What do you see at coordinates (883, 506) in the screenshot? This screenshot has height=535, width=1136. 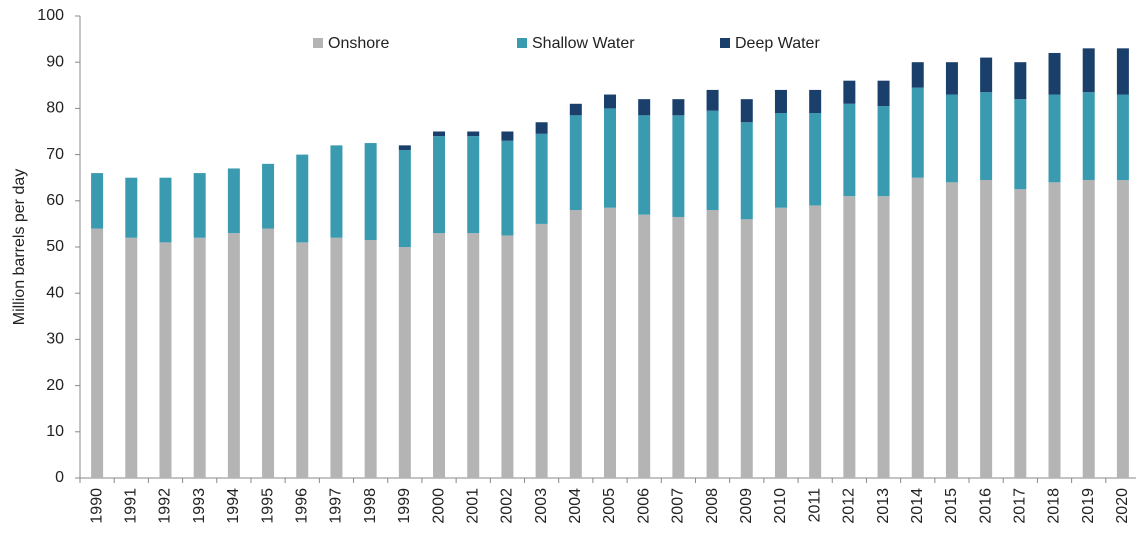 I see `x-tick-label: 2013` at bounding box center [883, 506].